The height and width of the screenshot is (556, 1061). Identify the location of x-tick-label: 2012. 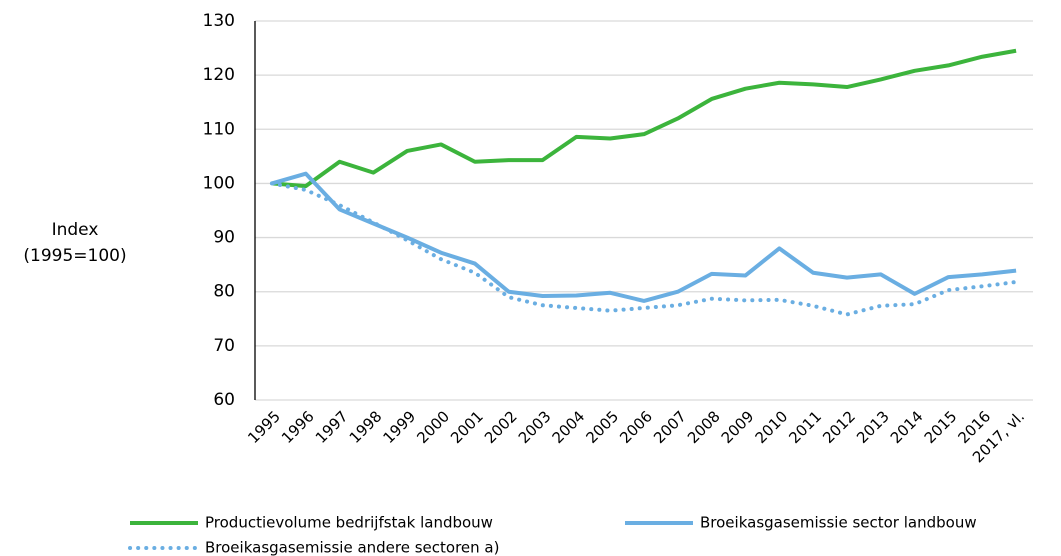
(839, 427).